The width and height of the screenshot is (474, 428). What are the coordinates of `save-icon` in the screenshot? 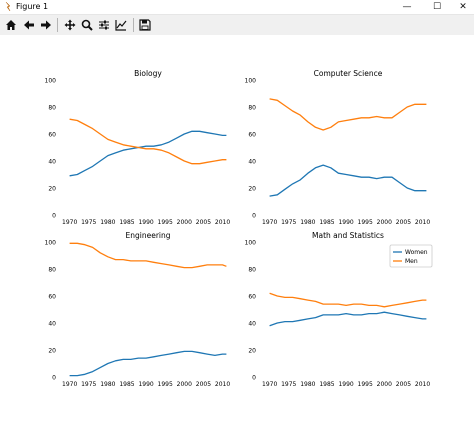 It's located at (145, 25).